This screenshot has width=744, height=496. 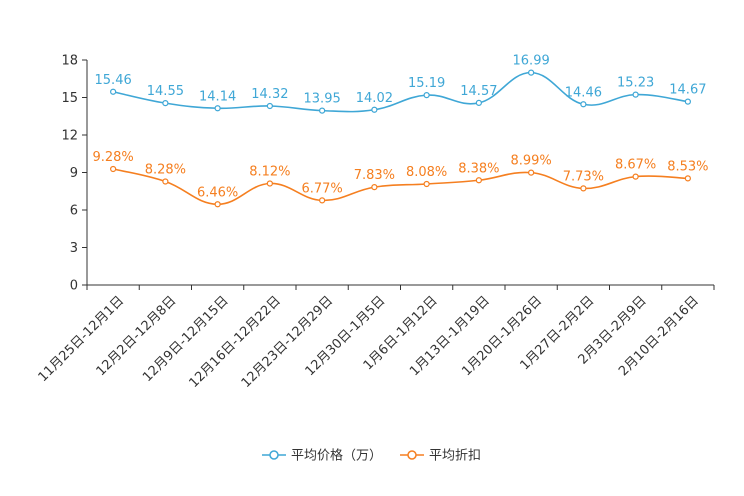 I want to click on data-label: 14.14, so click(x=217, y=96).